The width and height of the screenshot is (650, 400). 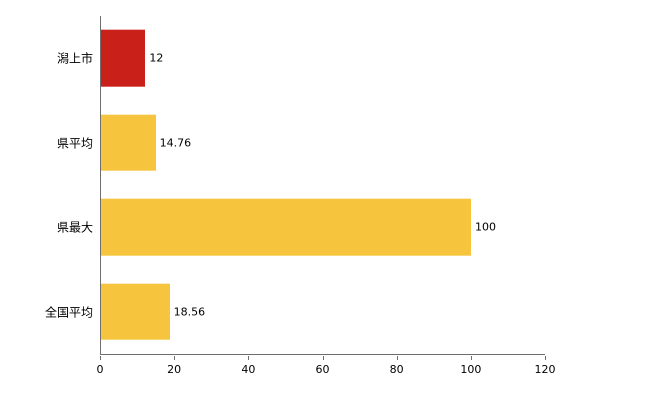 What do you see at coordinates (322, 369) in the screenshot?
I see `x-tick-label: 60` at bounding box center [322, 369].